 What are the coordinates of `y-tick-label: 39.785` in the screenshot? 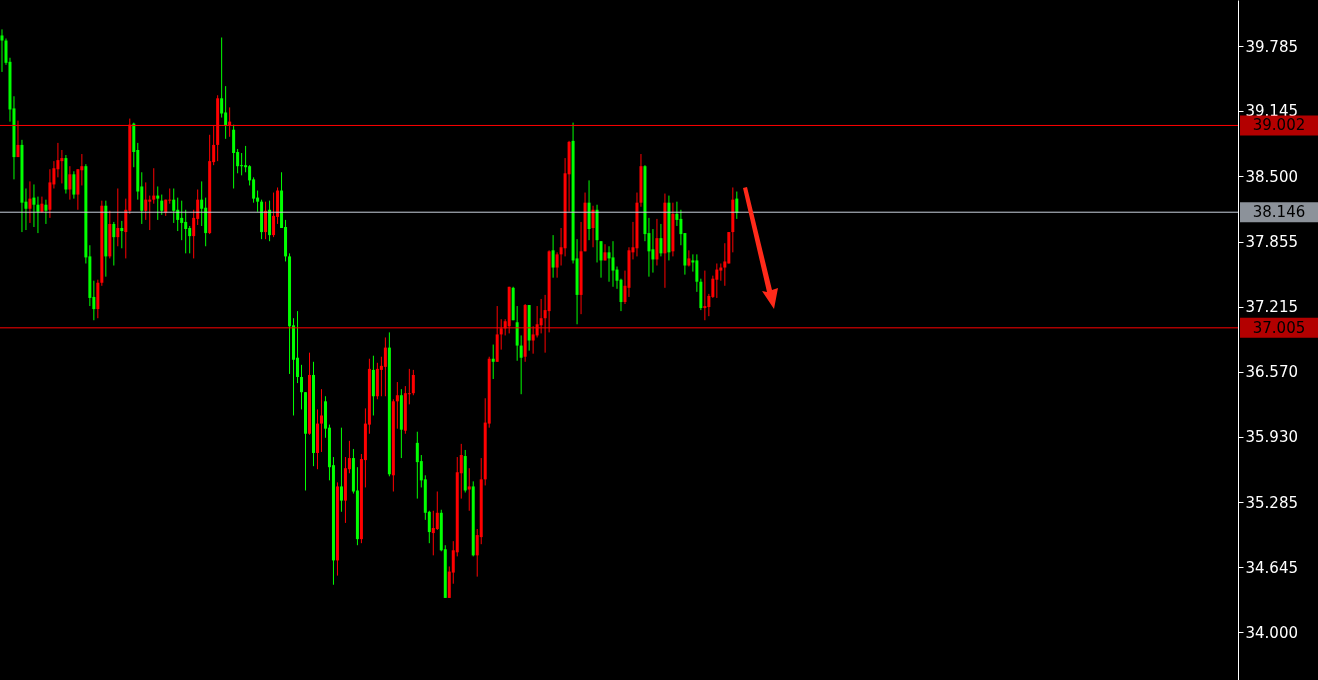 It's located at (1271, 46).